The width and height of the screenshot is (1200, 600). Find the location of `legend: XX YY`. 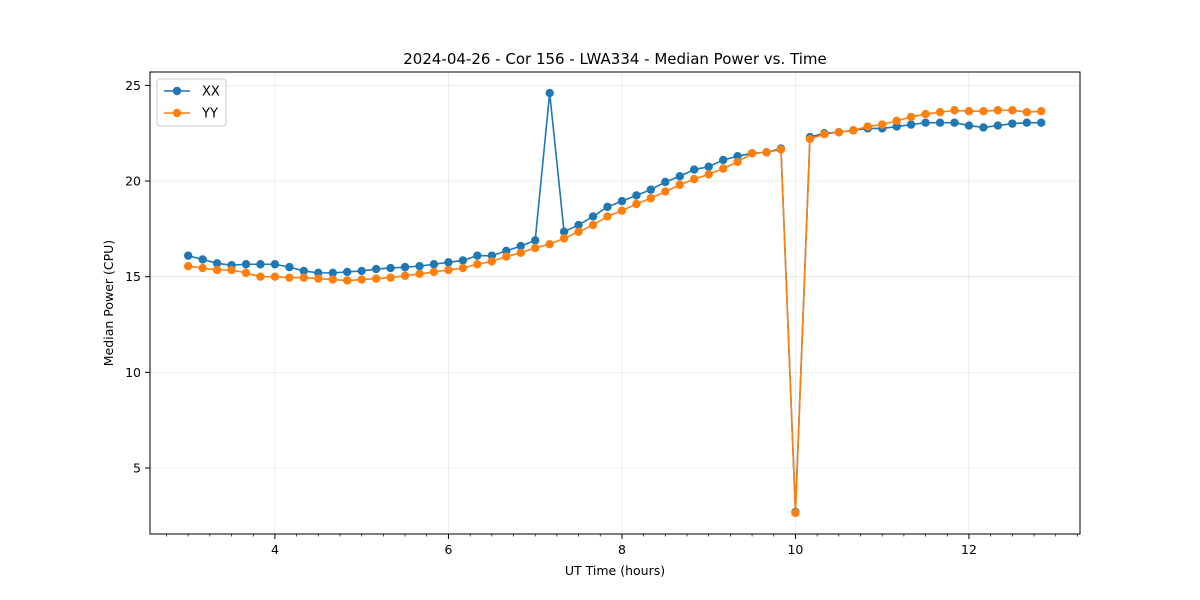

legend: XX YY is located at coordinates (191, 102).